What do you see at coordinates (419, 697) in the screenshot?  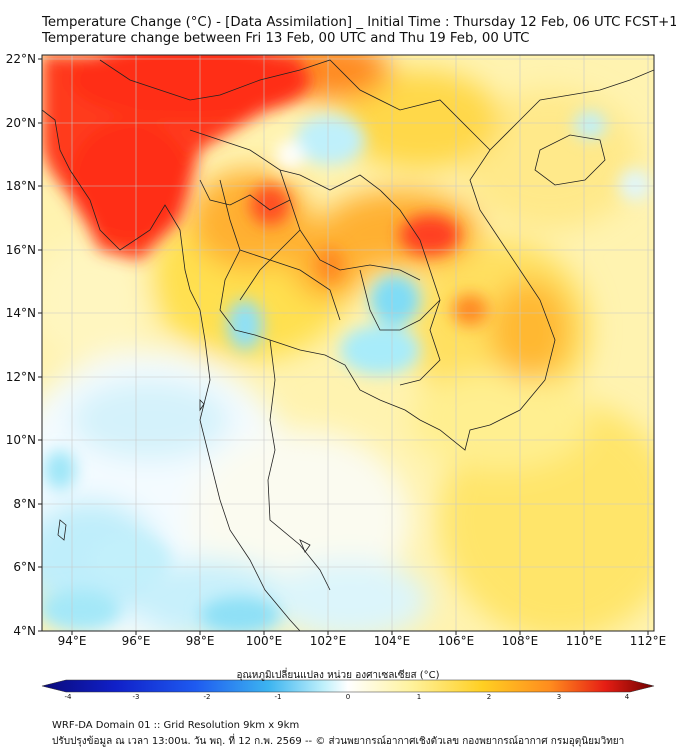 I see `colorbar-tick: 1` at bounding box center [419, 697].